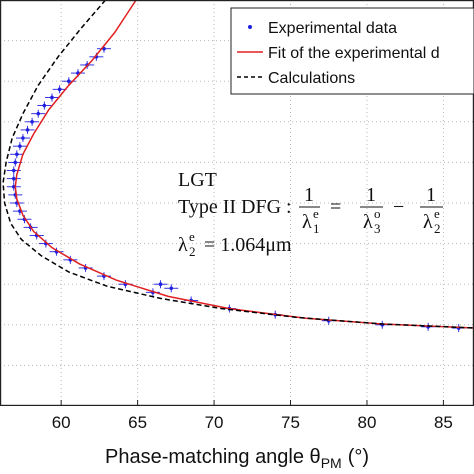  Describe the element at coordinates (428, 222) in the screenshot. I see `eq-lambda-2: λ` at that location.